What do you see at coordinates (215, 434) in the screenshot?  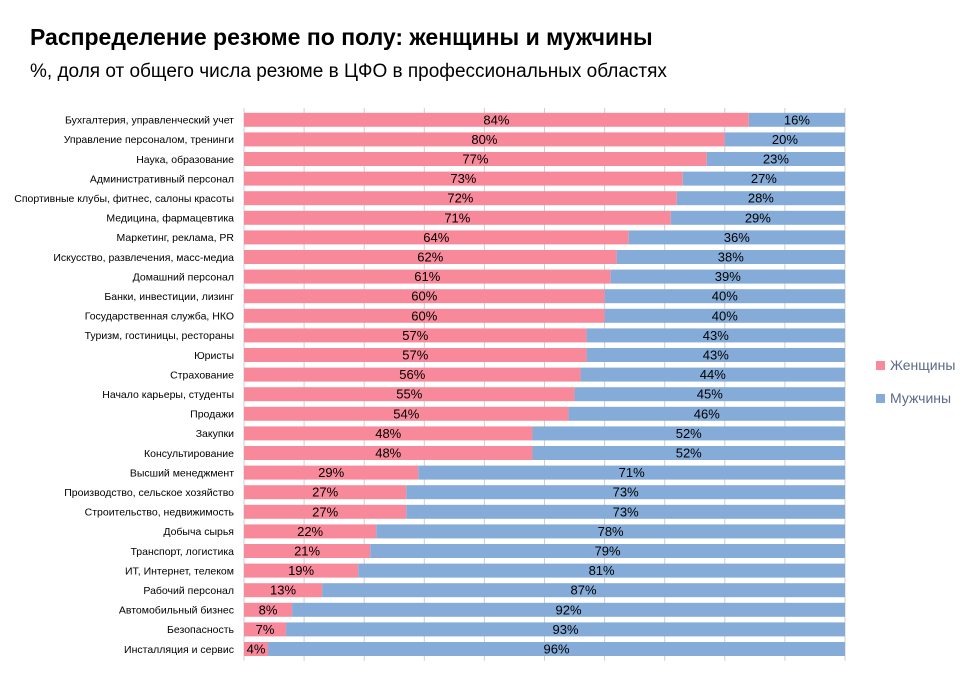 I see `category-label: Закупки` at bounding box center [215, 434].